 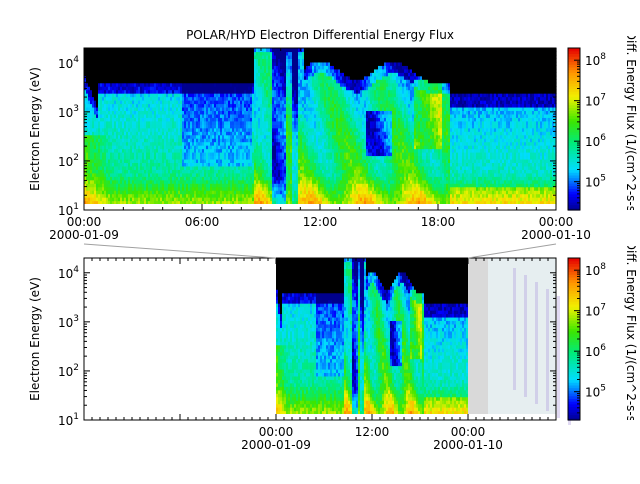 What do you see at coordinates (519, 341) in the screenshot?
I see `context-region` at bounding box center [519, 341].